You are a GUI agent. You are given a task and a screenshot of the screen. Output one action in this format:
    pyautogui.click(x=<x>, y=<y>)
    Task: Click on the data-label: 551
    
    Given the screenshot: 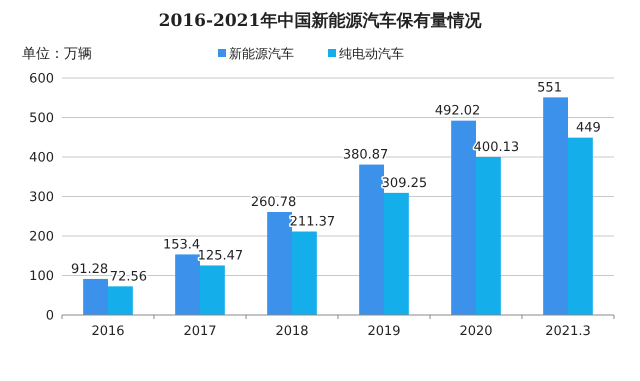 What is the action you would take?
    pyautogui.click(x=549, y=88)
    